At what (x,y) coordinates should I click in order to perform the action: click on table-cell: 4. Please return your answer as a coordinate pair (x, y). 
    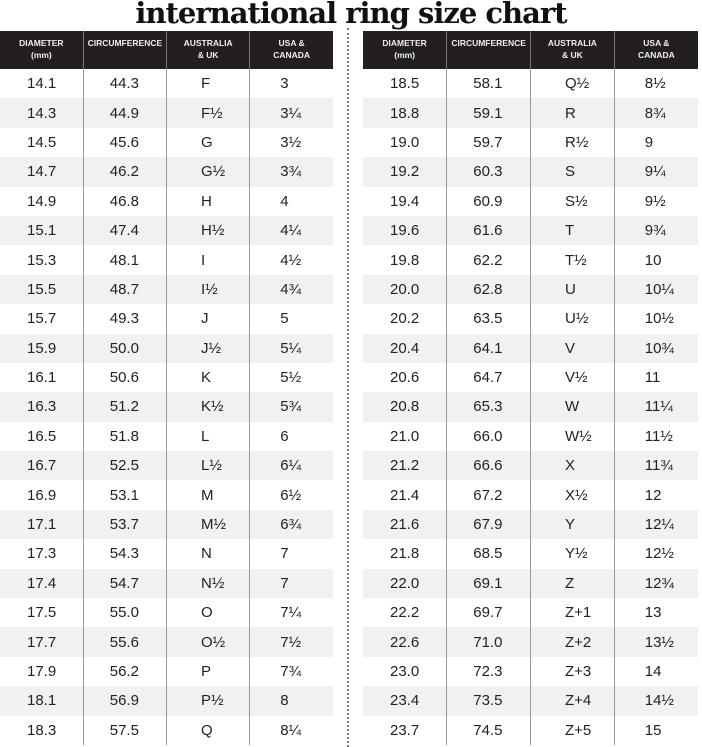
    Looking at the image, I should click on (284, 201).